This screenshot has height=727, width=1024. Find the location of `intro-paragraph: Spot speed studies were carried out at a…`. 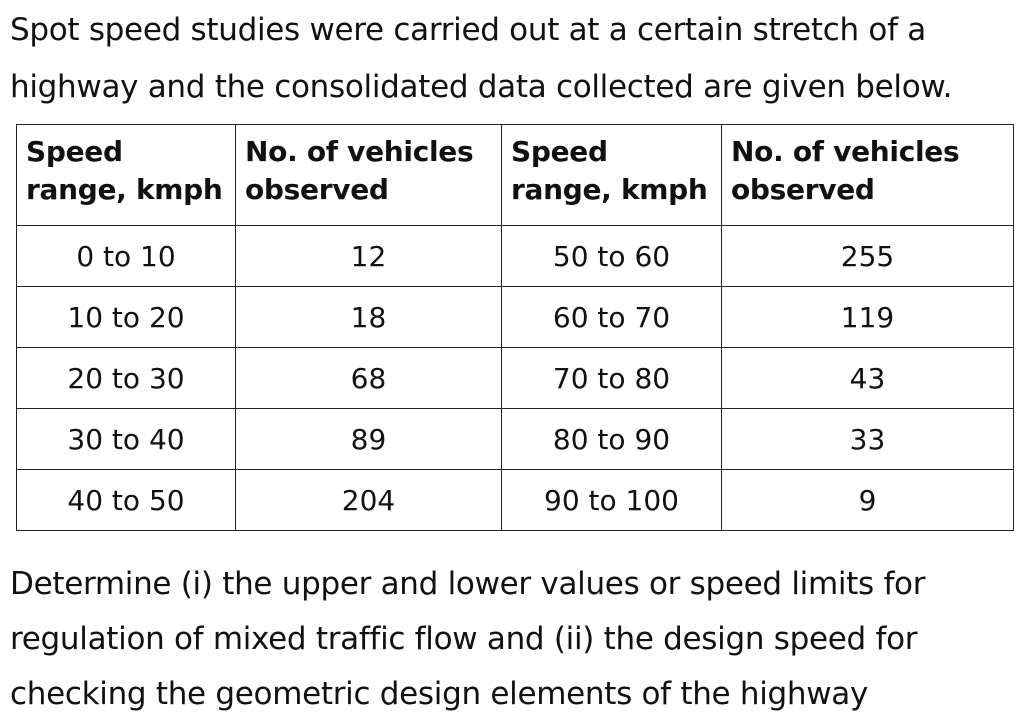

intro-paragraph: Spot speed studies were carried out at a… is located at coordinates (481, 58).